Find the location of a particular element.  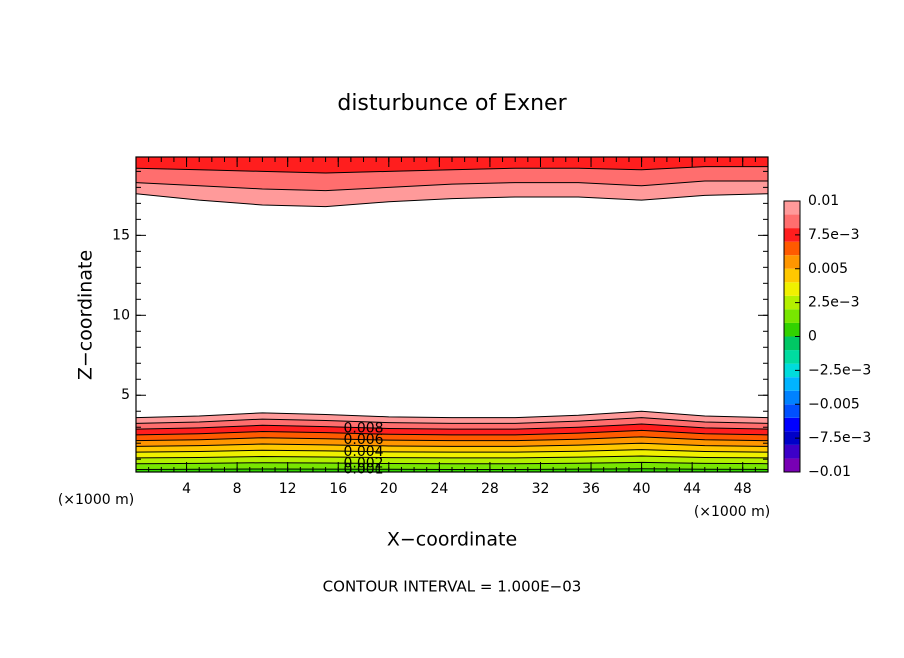

y-tick-label: 10 is located at coordinates (121, 315).